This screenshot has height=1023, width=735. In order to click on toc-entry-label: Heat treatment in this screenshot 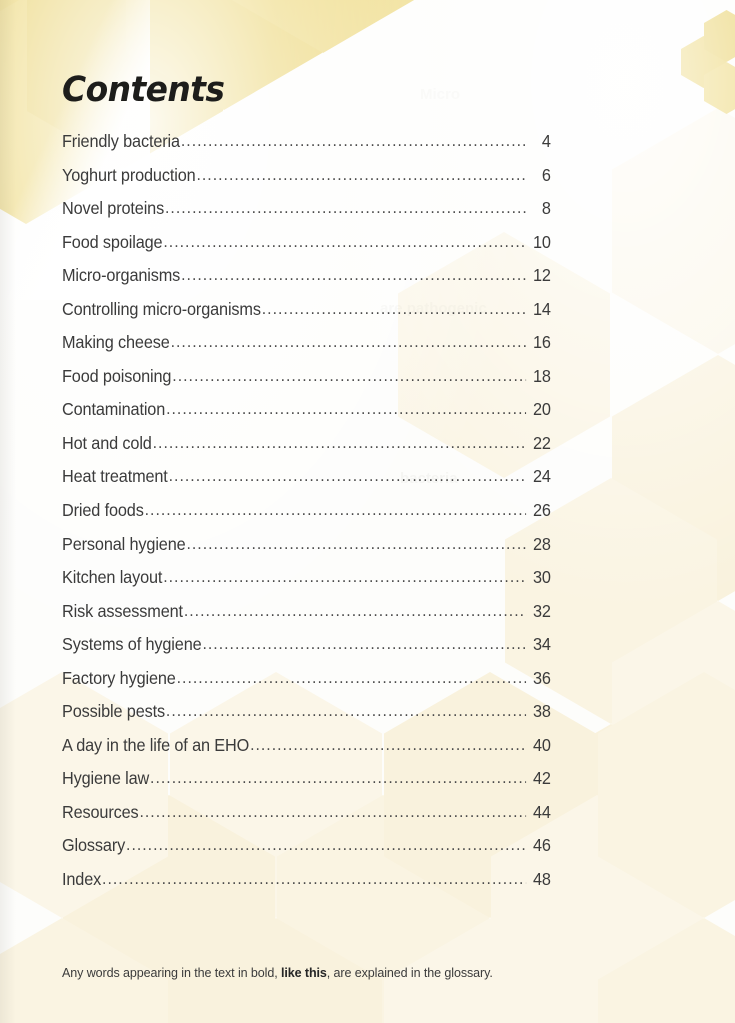, I will do `click(115, 476)`.